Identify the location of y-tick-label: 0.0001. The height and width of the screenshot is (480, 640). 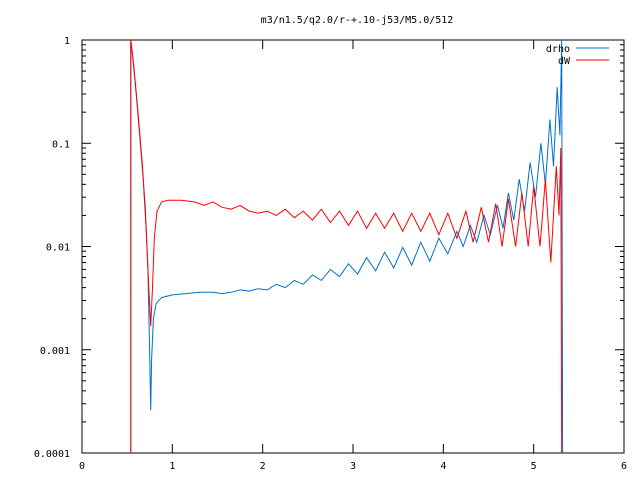
(52, 454).